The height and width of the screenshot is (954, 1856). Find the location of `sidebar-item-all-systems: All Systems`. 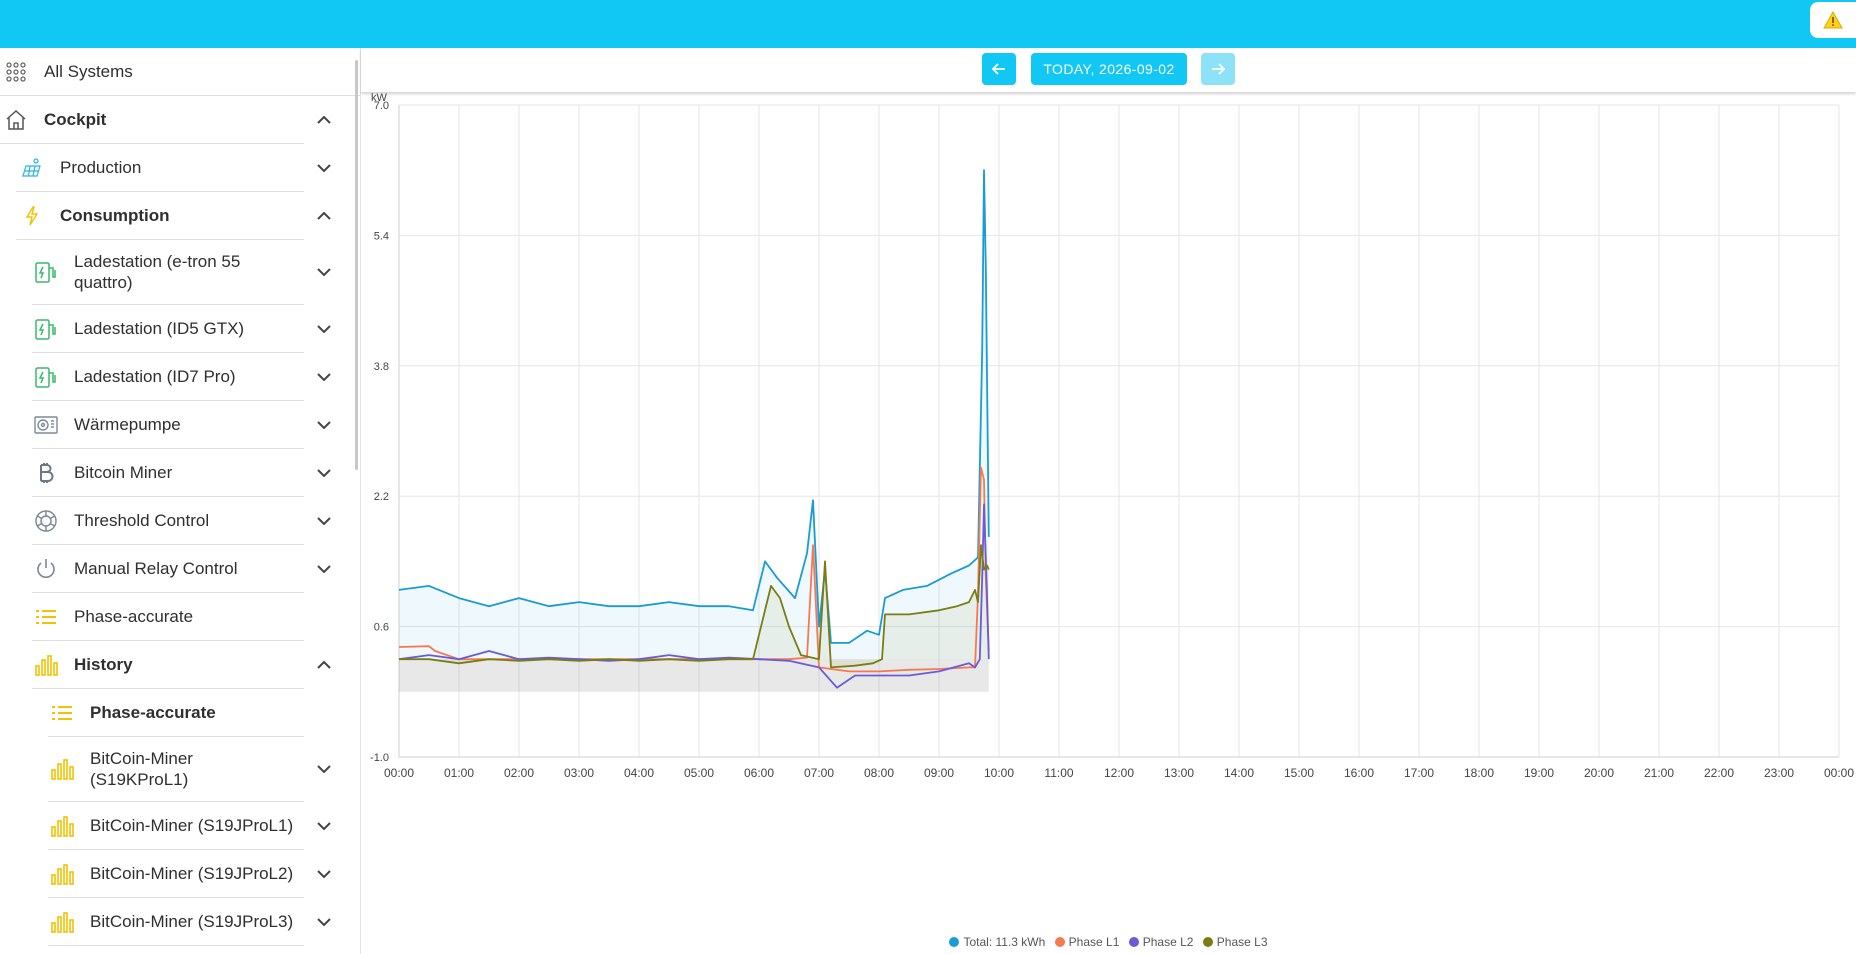

sidebar-item-all-systems: All Systems is located at coordinates (180, 72).